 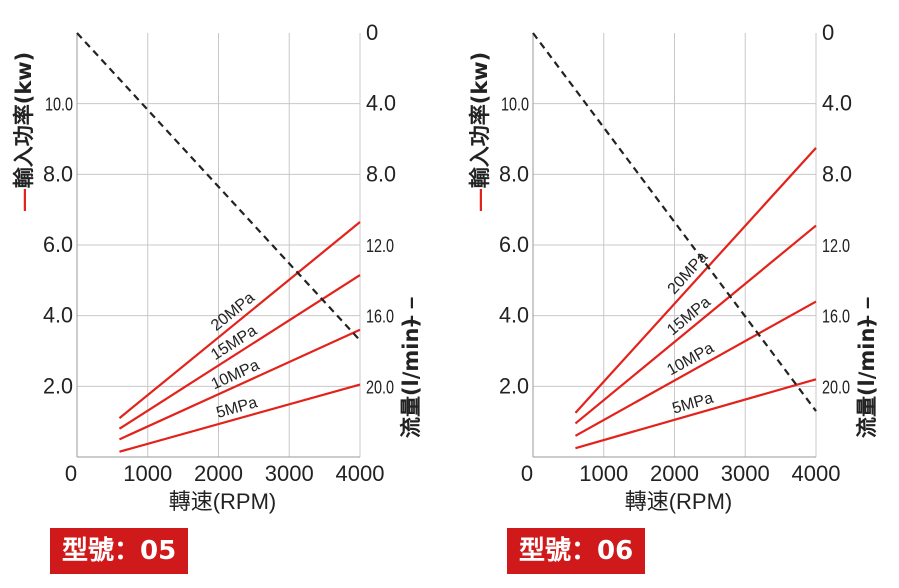 What do you see at coordinates (119, 551) in the screenshot?
I see `model-label-05: 型號：05` at bounding box center [119, 551].